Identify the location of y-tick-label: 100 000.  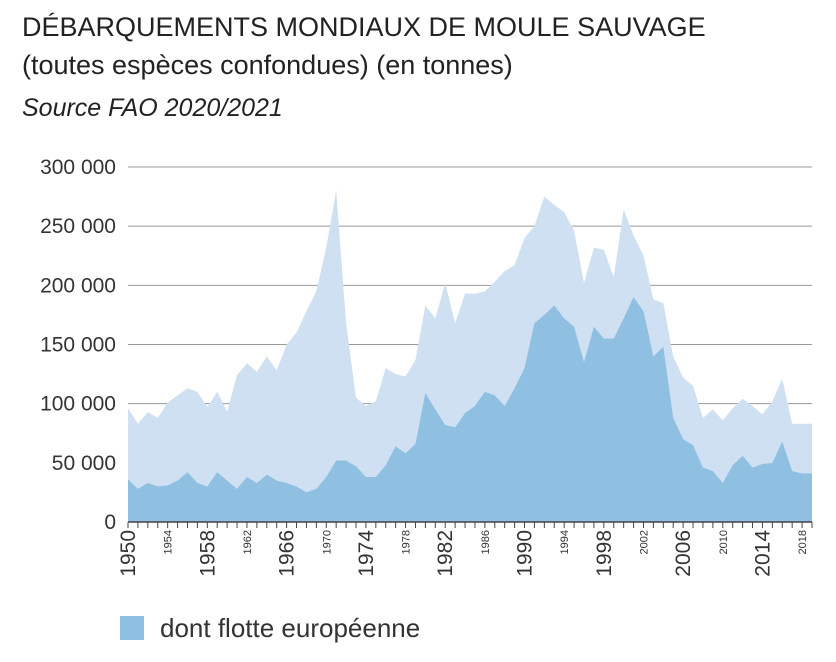
(78, 404).